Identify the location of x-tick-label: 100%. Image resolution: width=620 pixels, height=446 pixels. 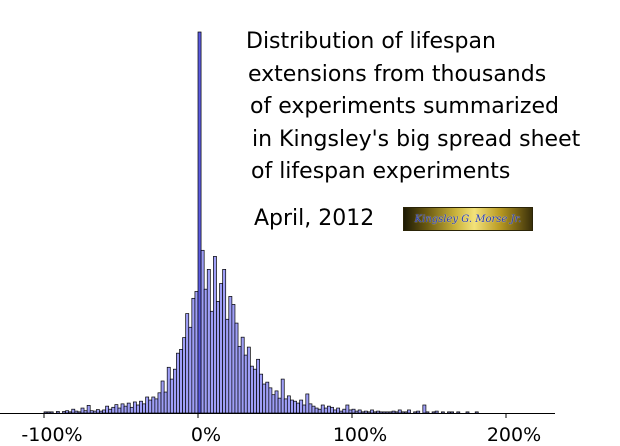
(360, 435).